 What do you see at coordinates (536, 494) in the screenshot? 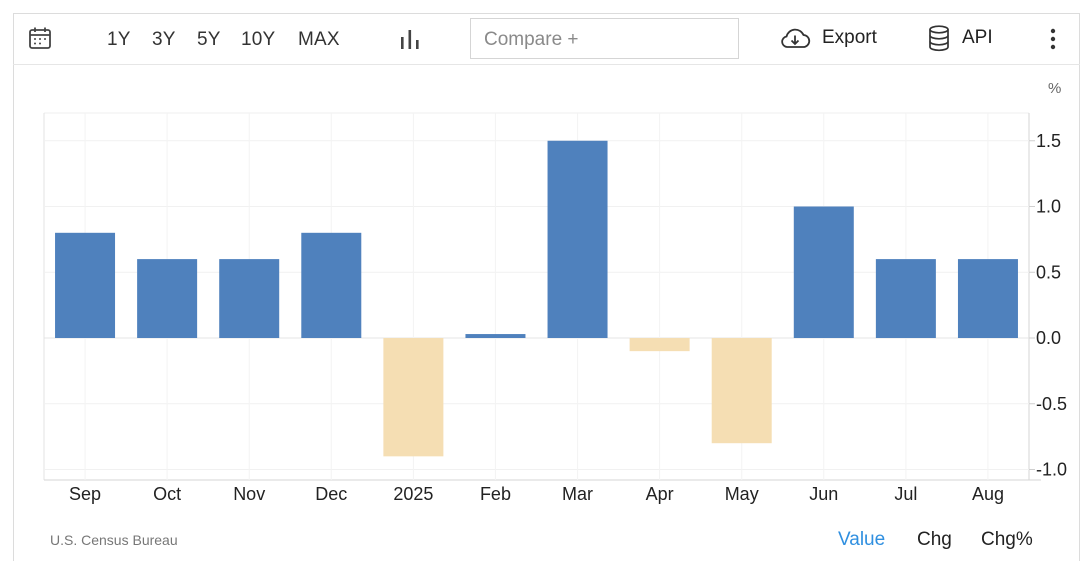
I see `x-axis-labels: Sep Oct Nov Dec 2025 Feb Mar Apr May Jun Jul Aug` at bounding box center [536, 494].